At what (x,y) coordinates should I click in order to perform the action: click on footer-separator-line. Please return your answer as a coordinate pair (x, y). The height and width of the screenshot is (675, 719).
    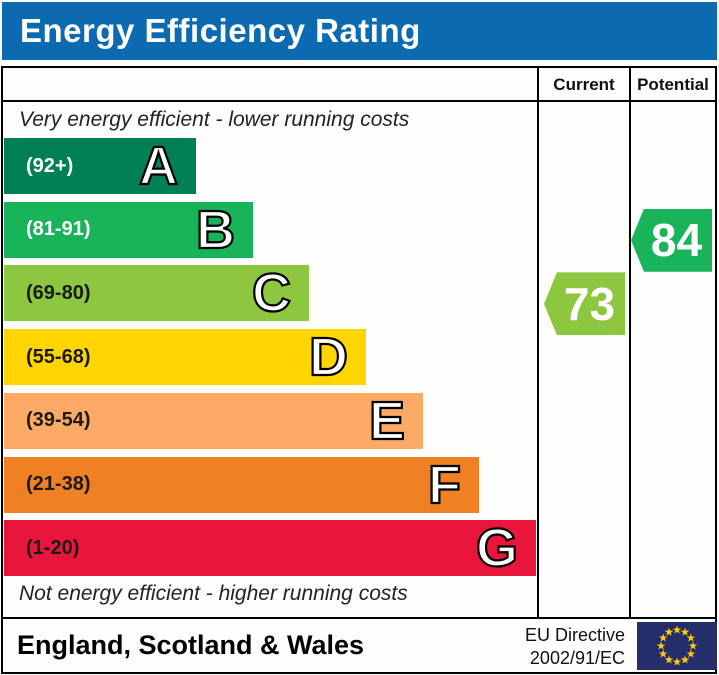
    Looking at the image, I should click on (359, 618).